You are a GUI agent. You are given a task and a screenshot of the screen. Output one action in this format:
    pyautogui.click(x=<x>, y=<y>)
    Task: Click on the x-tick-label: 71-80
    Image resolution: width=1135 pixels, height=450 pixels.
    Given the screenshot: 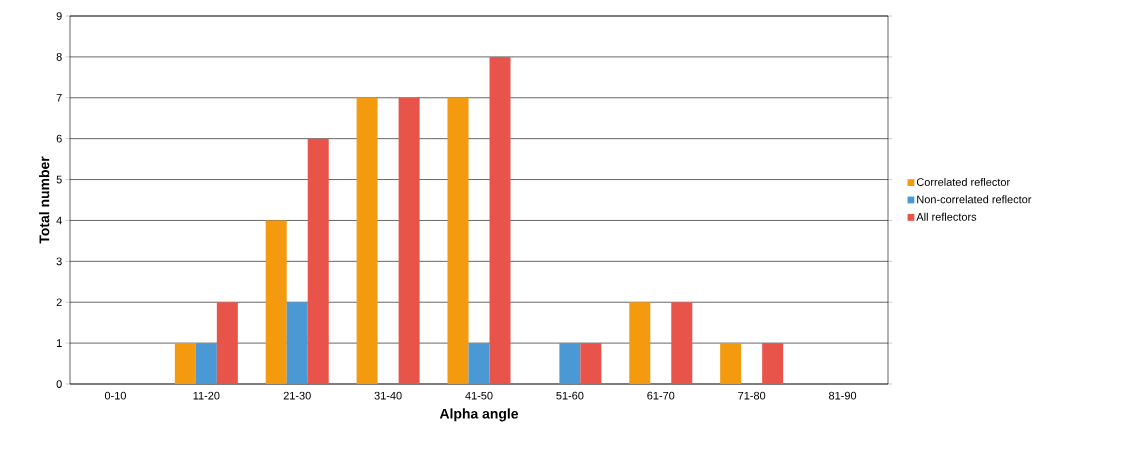 What is the action you would take?
    pyautogui.click(x=752, y=395)
    